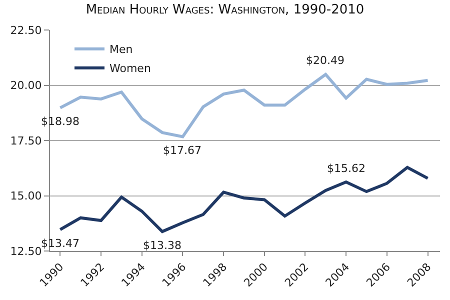 The image size is (450, 300). Describe the element at coordinates (325, 60) in the screenshot. I see `annotation: $20.49` at that location.